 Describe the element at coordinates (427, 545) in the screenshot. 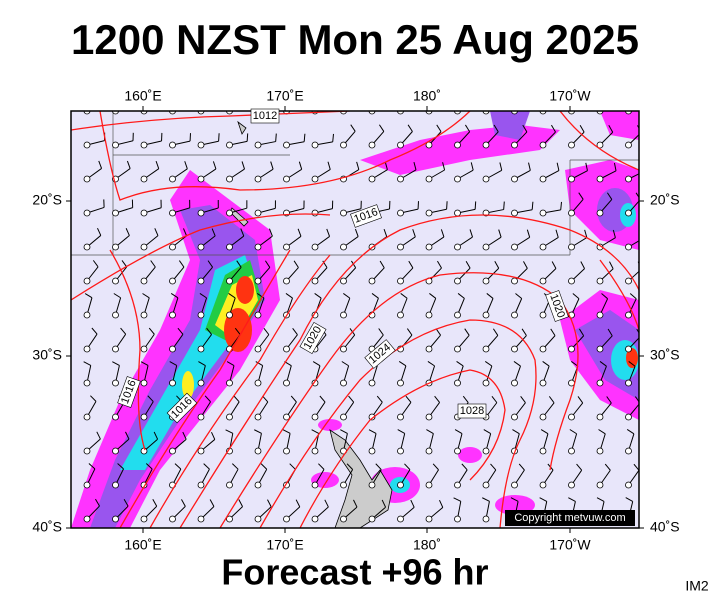

I see `bottom-lon-label: 180˚` at that location.